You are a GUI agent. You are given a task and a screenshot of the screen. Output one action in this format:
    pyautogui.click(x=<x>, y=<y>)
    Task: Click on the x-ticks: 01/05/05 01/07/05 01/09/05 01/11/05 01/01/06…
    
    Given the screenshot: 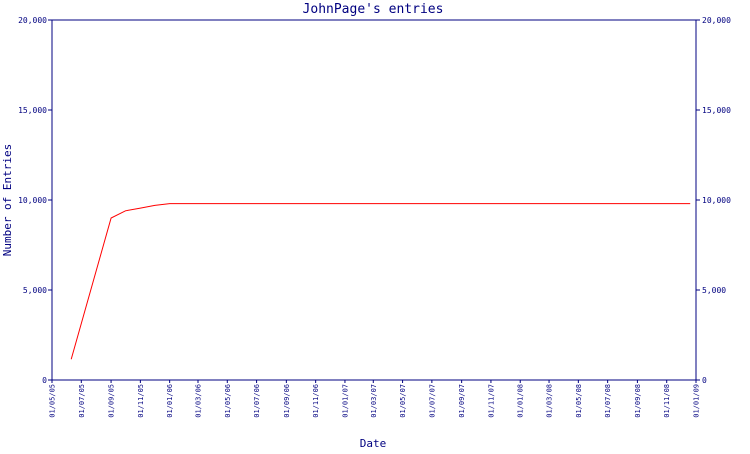 What is the action you would take?
    pyautogui.click(x=375, y=399)
    